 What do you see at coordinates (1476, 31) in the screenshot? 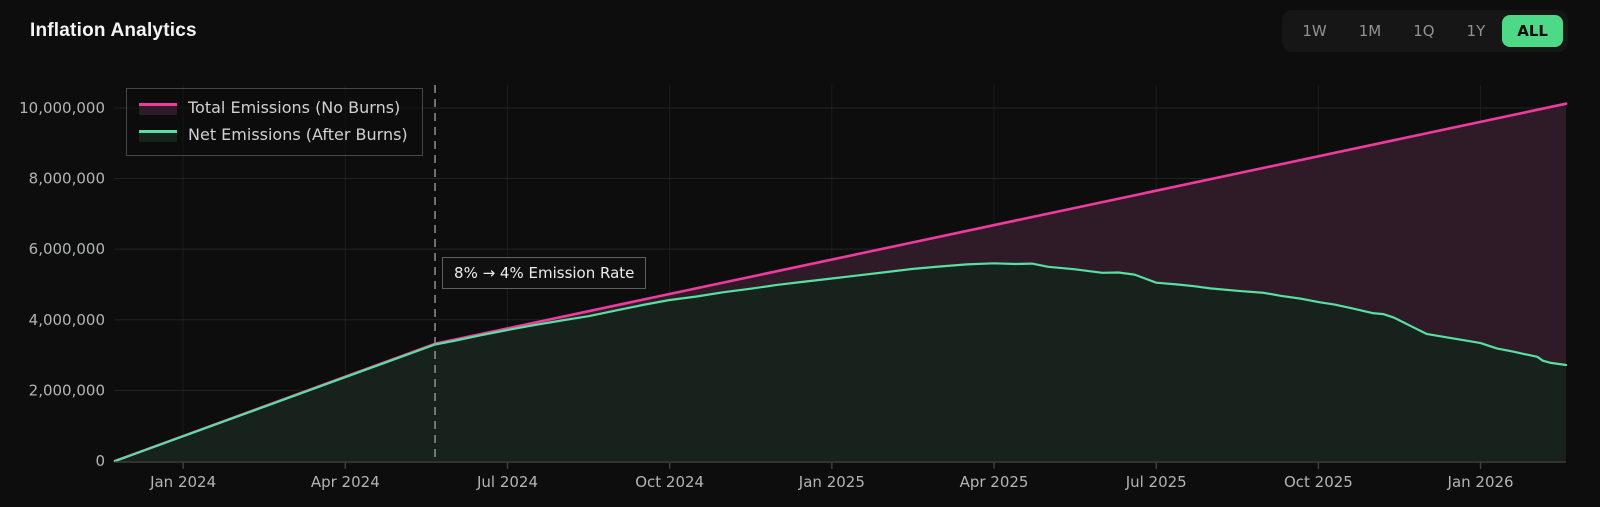
I see `range-button-1y: 1Y` at bounding box center [1476, 31].